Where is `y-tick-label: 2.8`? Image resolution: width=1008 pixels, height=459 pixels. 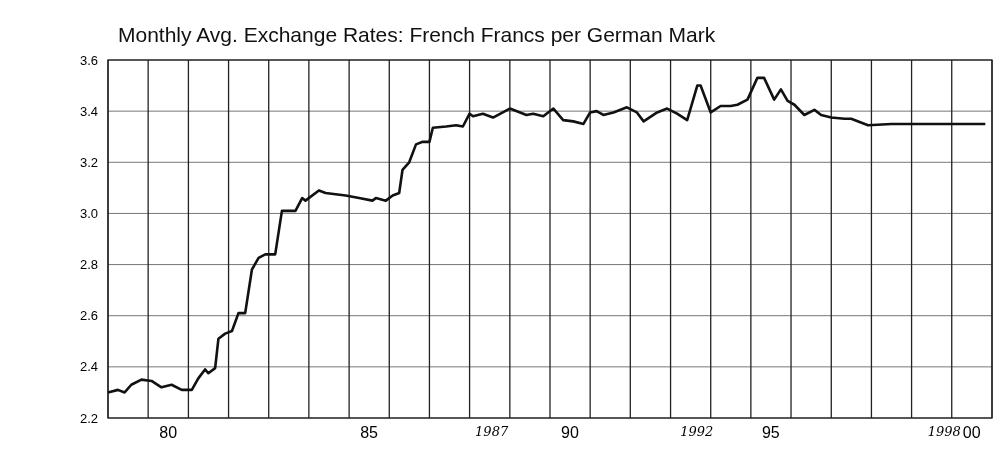
y-tick-label: 2.8 is located at coordinates (88, 265).